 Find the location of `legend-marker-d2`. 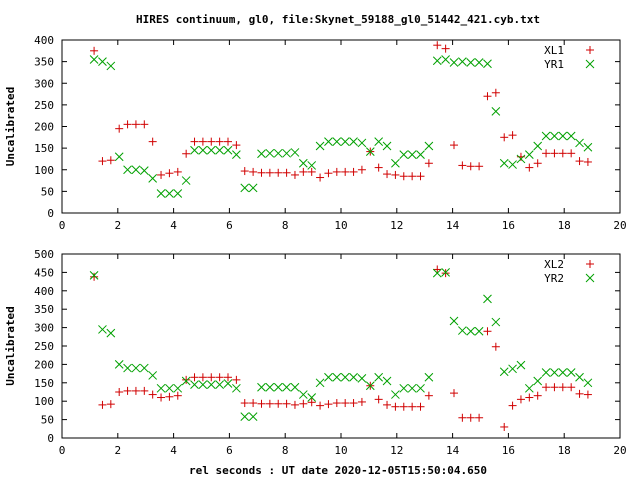

legend-marker-d2 is located at coordinates (590, 64).